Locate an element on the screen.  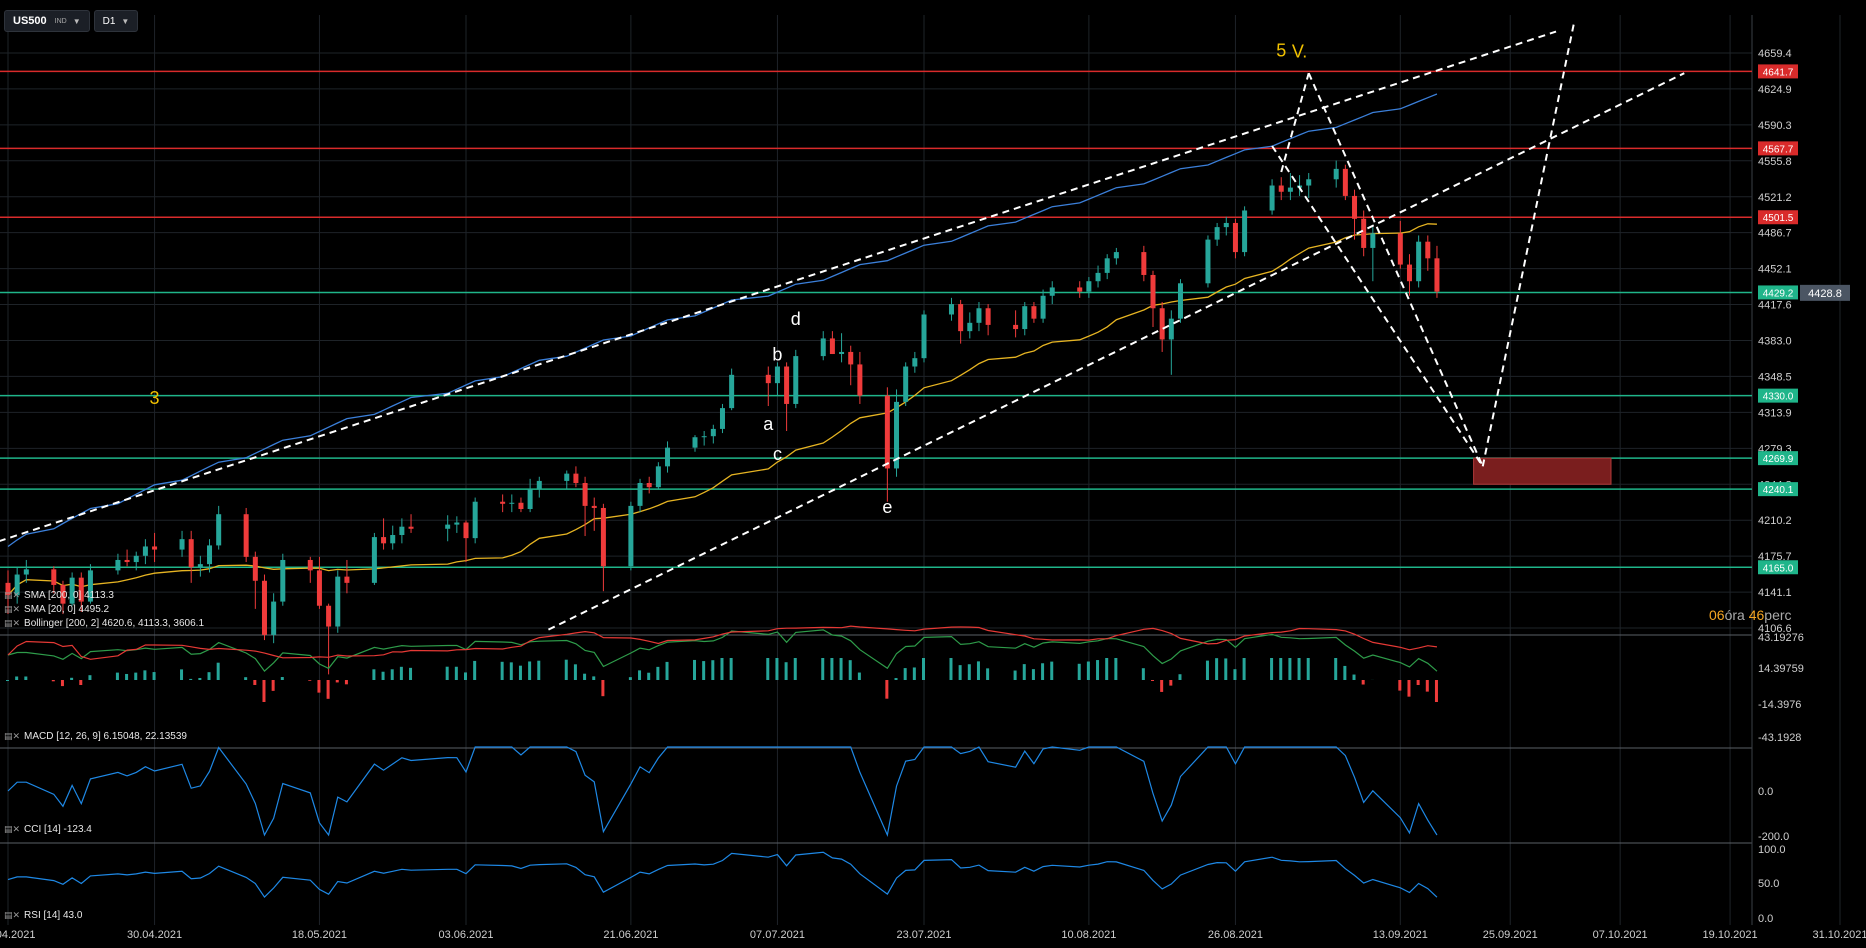
macd-line is located at coordinates (722, 650).